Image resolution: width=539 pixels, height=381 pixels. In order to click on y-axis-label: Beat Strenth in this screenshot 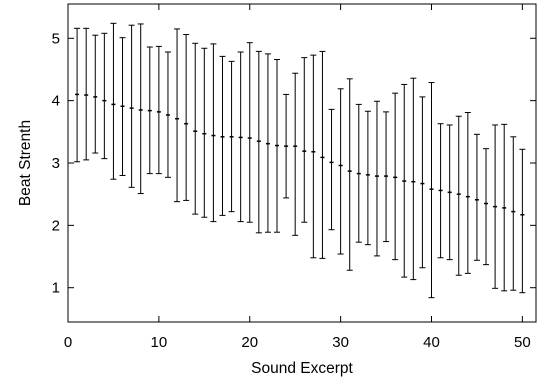, I will do `click(25, 163)`.